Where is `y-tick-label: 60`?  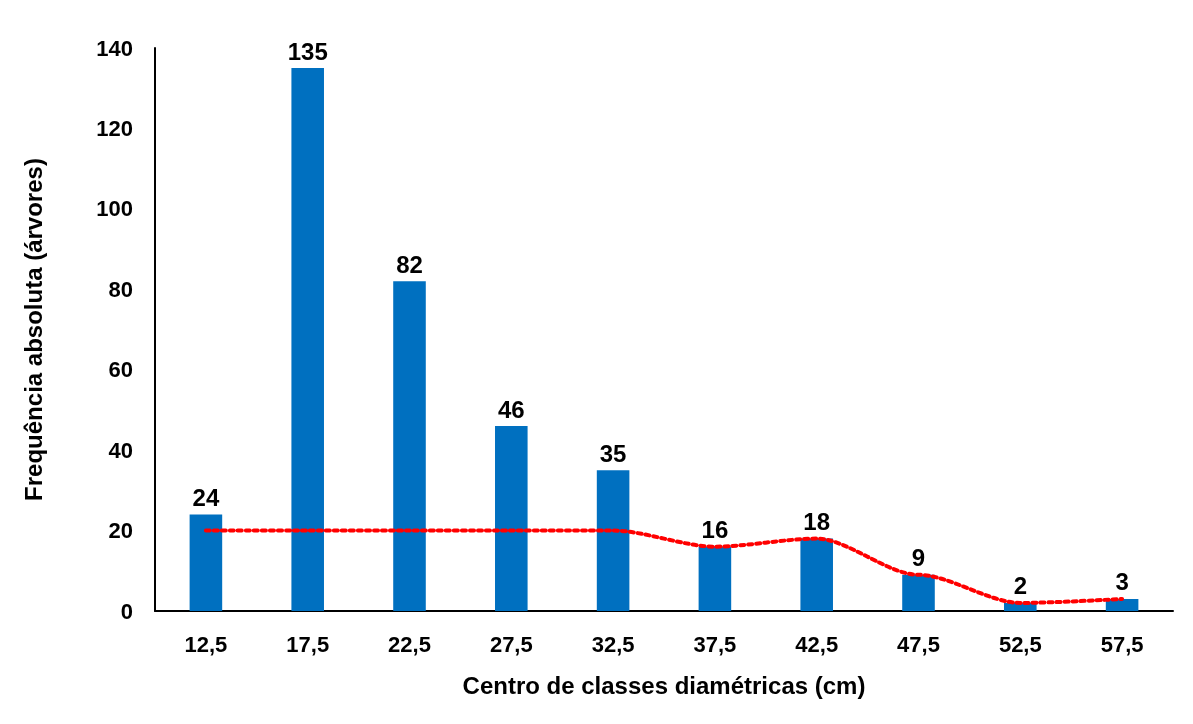
y-tick-label: 60 is located at coordinates (120, 370).